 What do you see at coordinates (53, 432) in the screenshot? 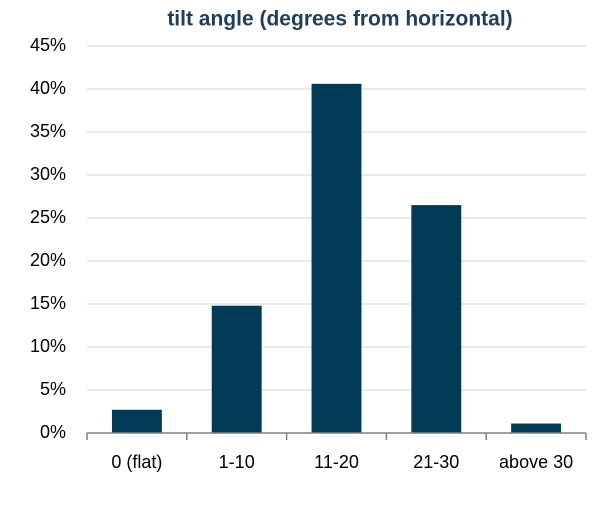
I see `y-tick-label: 0%` at bounding box center [53, 432].